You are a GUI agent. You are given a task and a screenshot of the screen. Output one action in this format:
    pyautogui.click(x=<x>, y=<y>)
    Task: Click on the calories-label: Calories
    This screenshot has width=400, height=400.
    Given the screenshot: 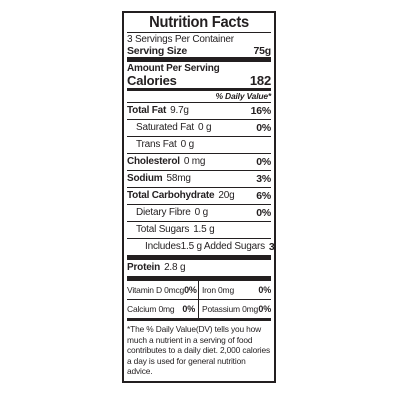 What is the action you would take?
    pyautogui.click(x=152, y=80)
    